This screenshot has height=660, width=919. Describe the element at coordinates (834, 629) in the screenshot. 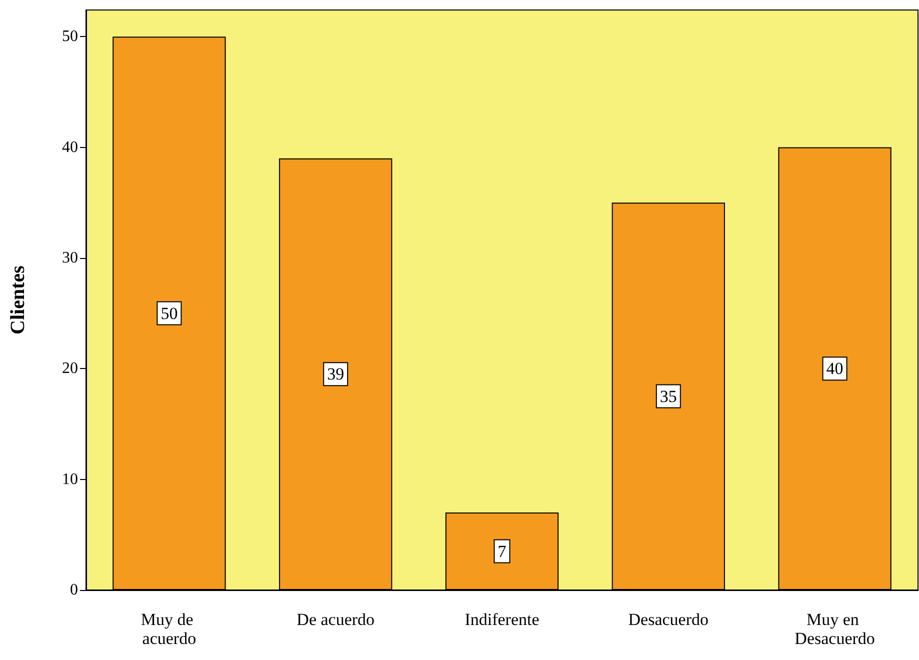

I see `x-tick-label: Muy en Desacuerdo` at that location.